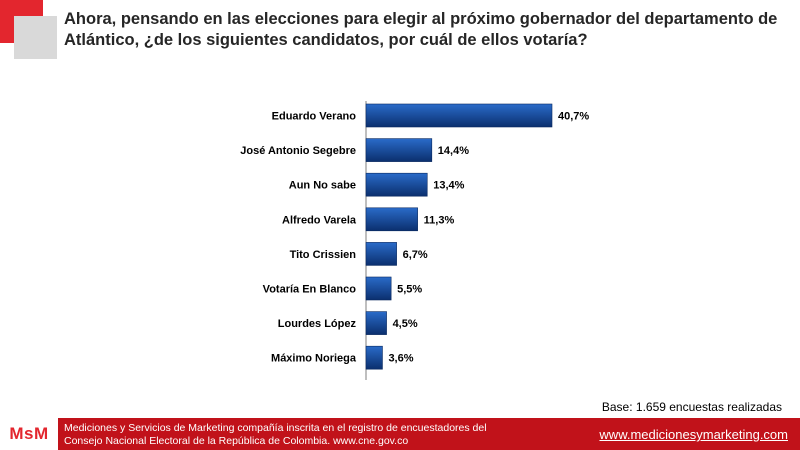 The image size is (800, 450). I want to click on category-label-votaria-en-blanco: Votaría En Blanco, so click(310, 290).